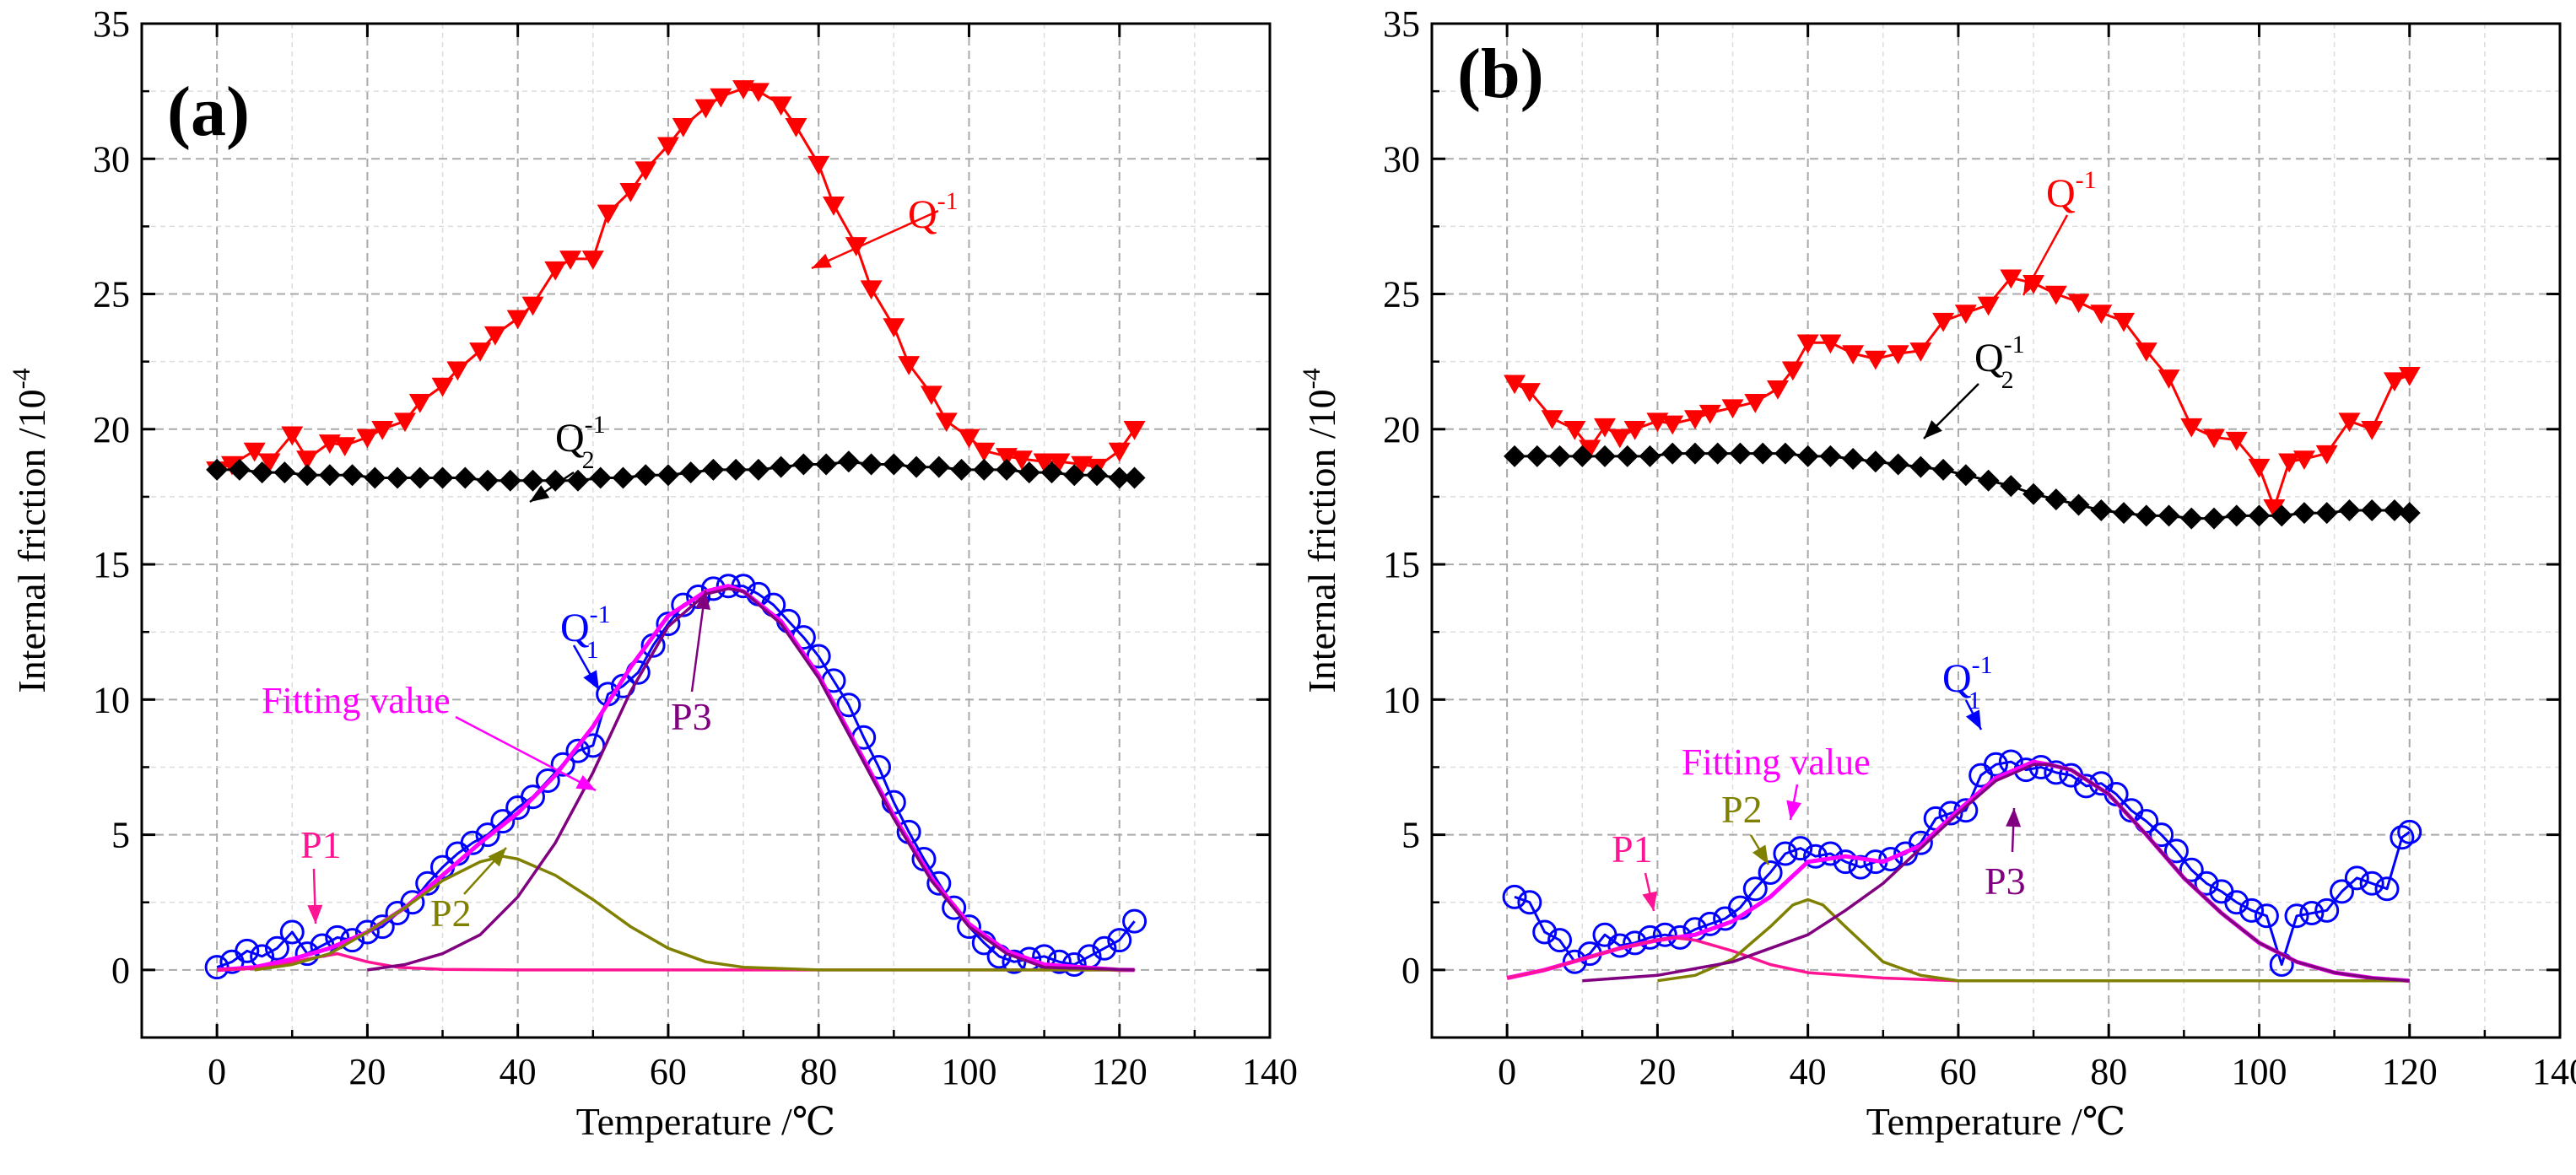 The height and width of the screenshot is (1175, 2576). I want to click on annotation-fitting-value: Fitting value, so click(1776, 762).